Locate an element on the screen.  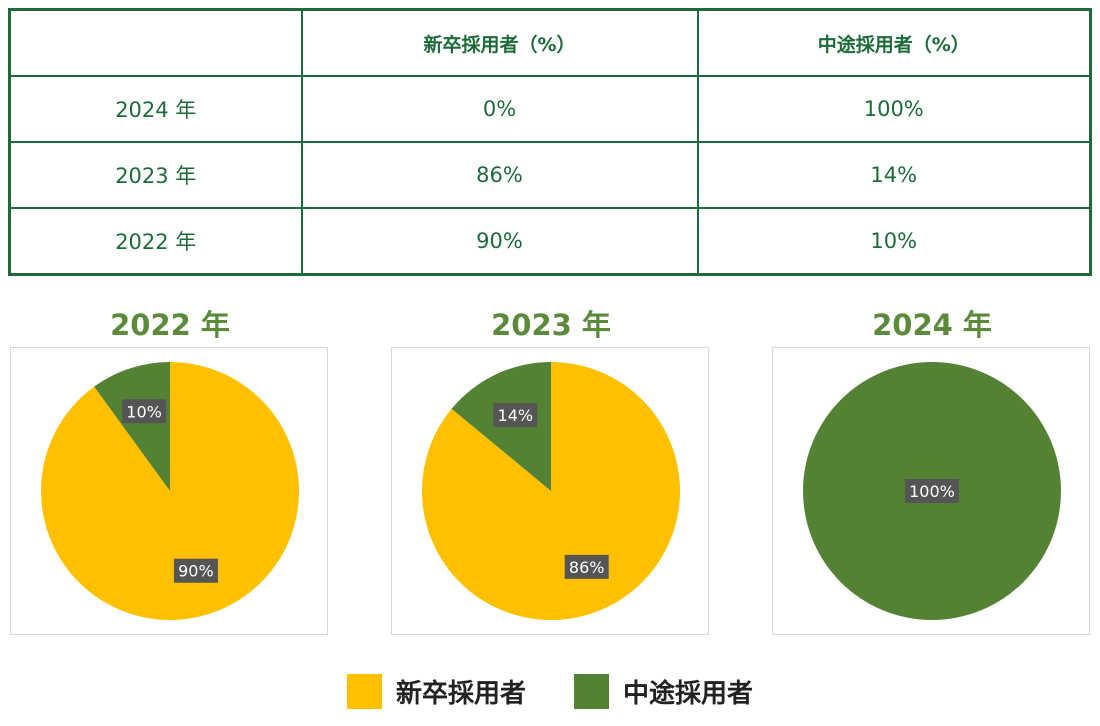
header-cell-mid-career: 中途採用者（%） is located at coordinates (894, 42).